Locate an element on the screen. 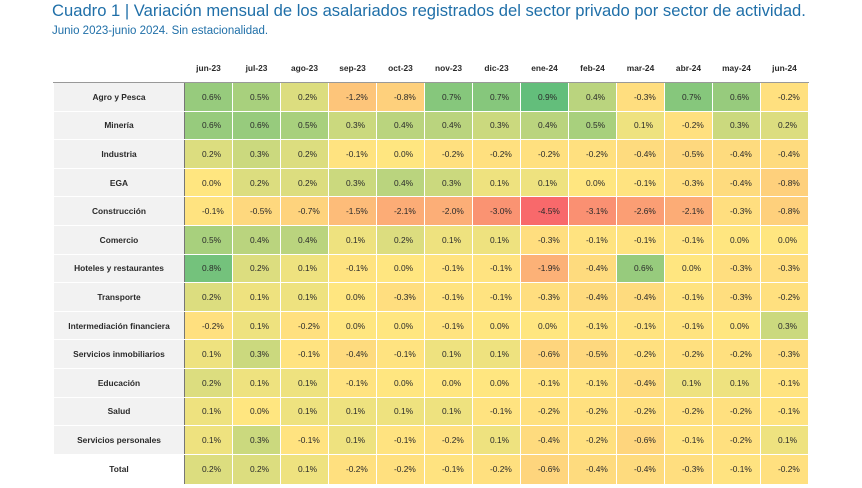 This screenshot has height=488, width=862. row-label: Servicios inmobiliarios is located at coordinates (119, 354).